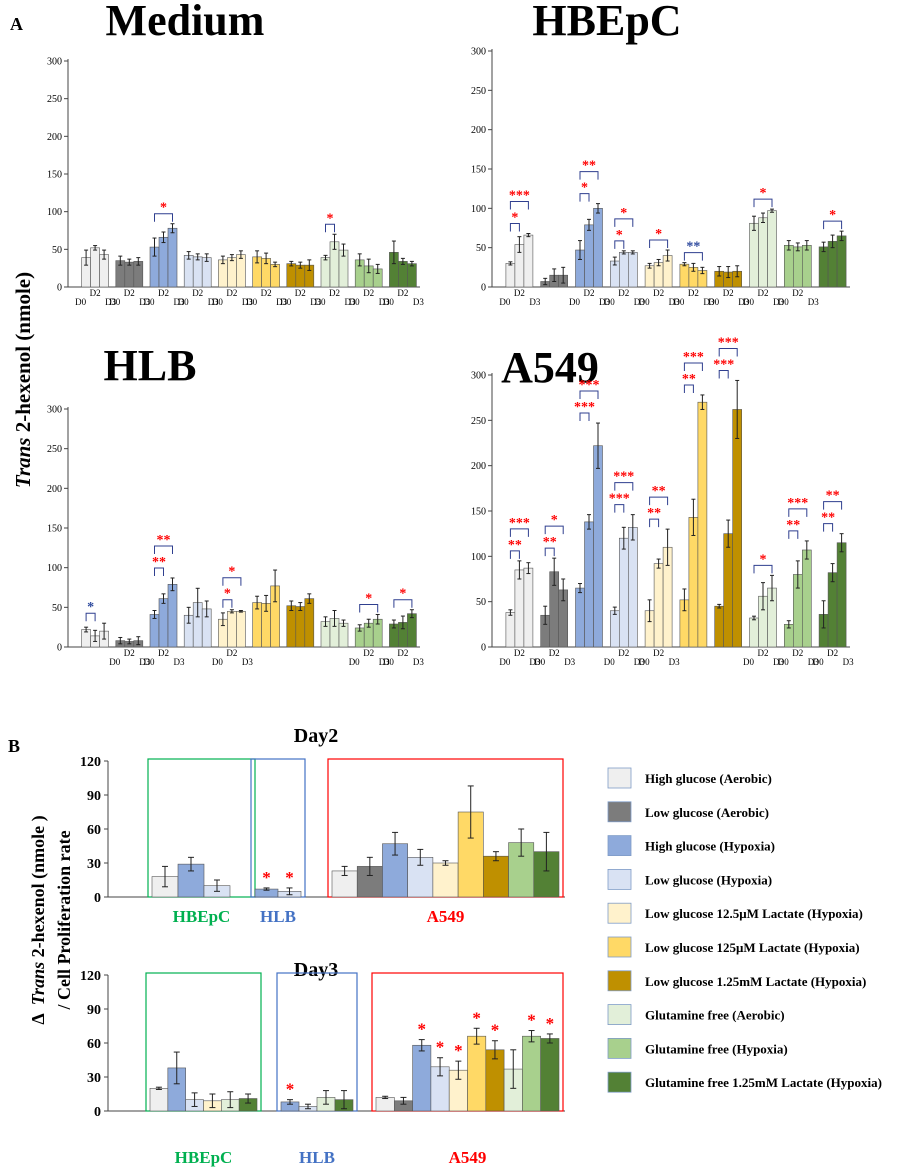 This screenshot has width=920, height=1170. Describe the element at coordinates (14, 746) in the screenshot. I see `panel-b-letter: B` at that location.